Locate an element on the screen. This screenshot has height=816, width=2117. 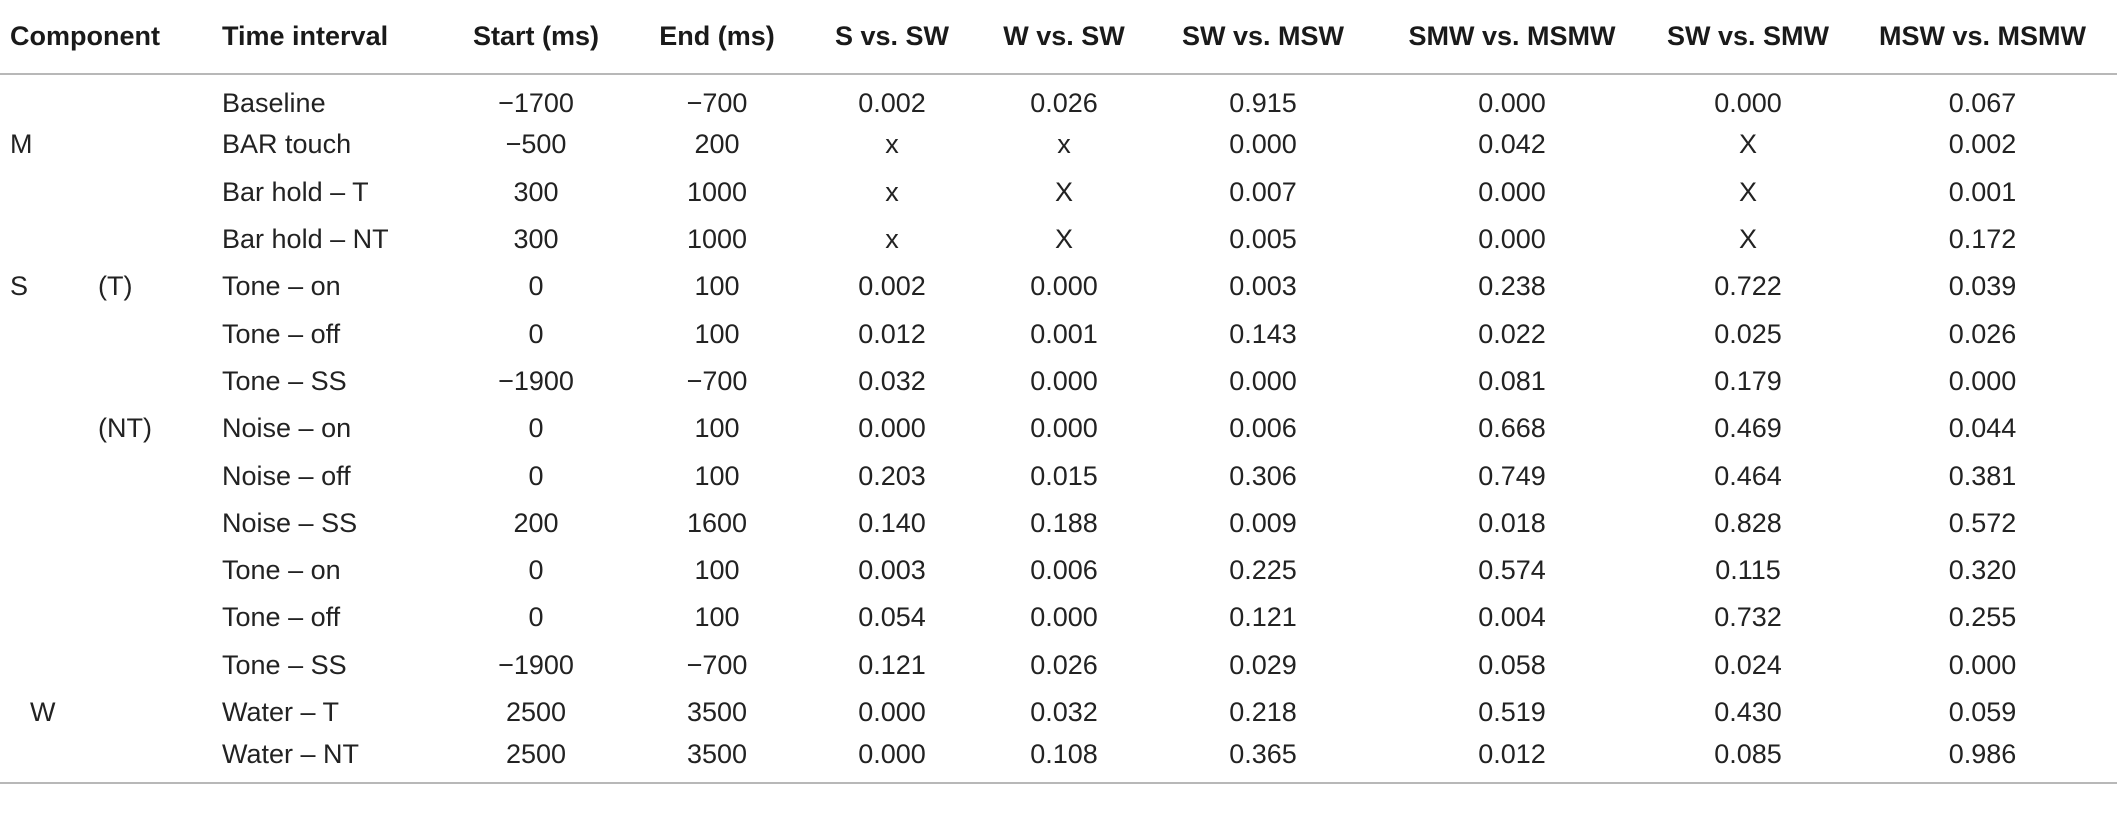
table-row: Bar hold – T 300 1000 x X 0.007 0.000 X 0.001 is located at coordinates (1058, 192).